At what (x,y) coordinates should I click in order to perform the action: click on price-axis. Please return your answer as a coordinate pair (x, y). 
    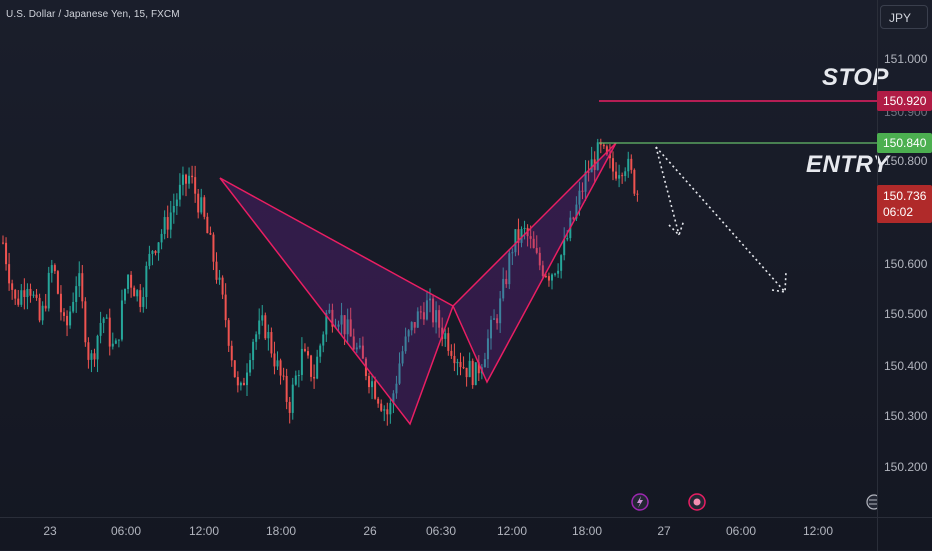
    Looking at the image, I should click on (904, 258).